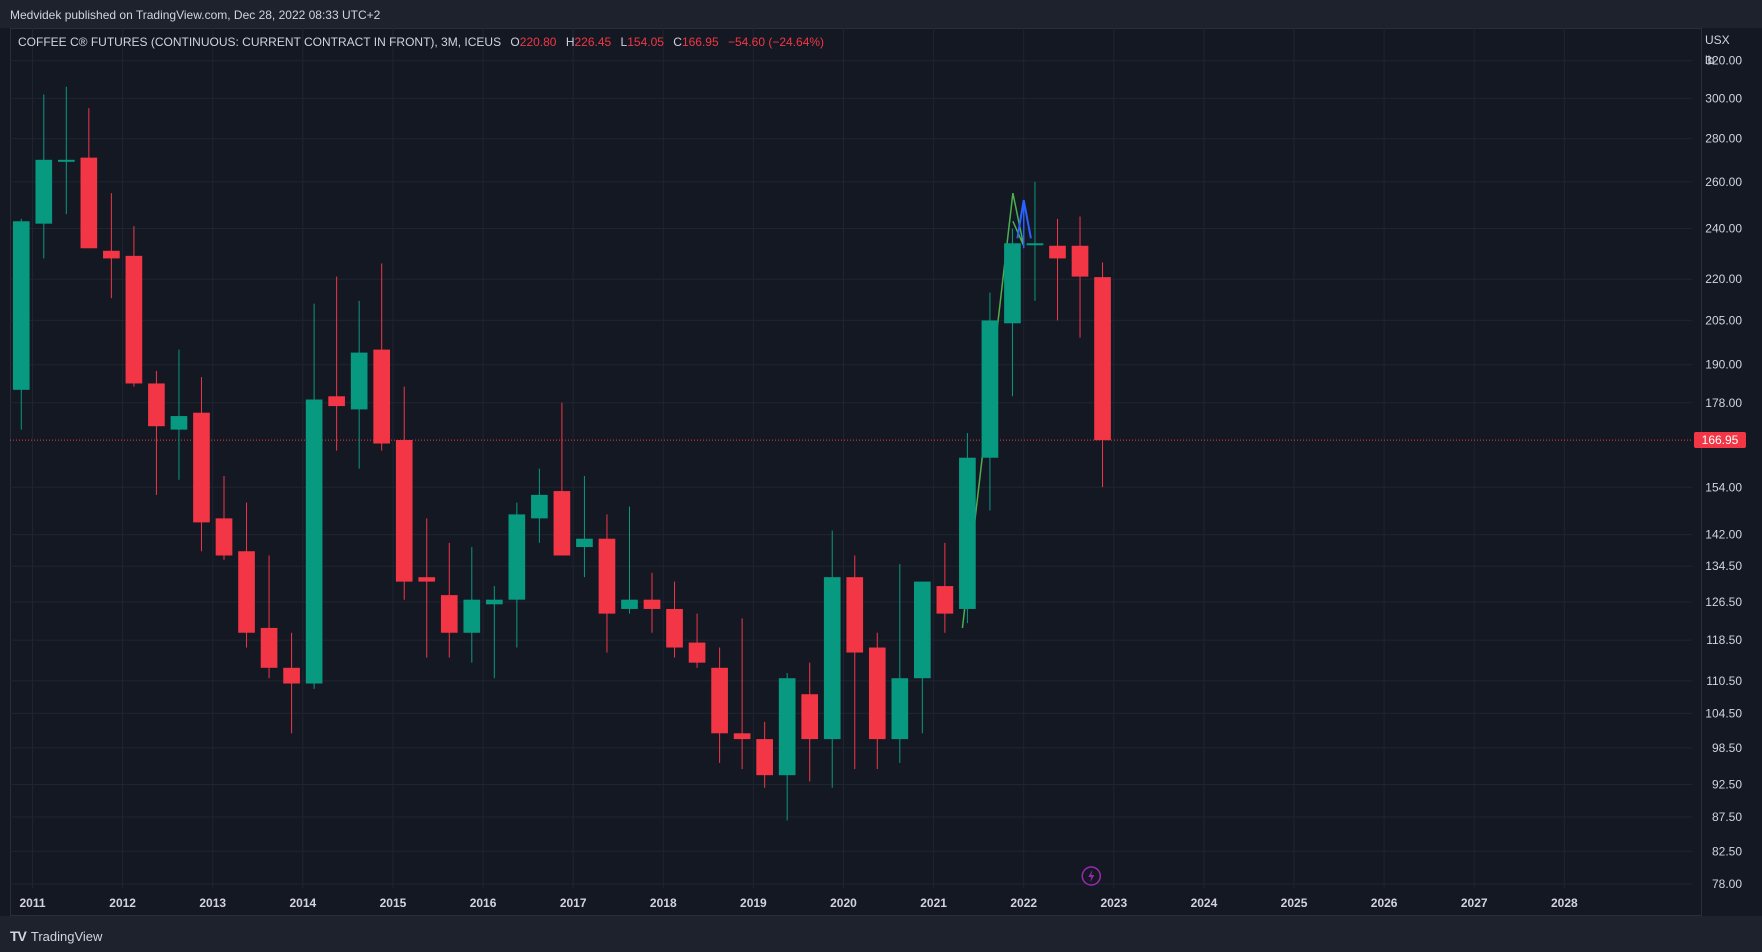 The height and width of the screenshot is (952, 1762). Describe the element at coordinates (624, 42) in the screenshot. I see `low-label: L` at that location.